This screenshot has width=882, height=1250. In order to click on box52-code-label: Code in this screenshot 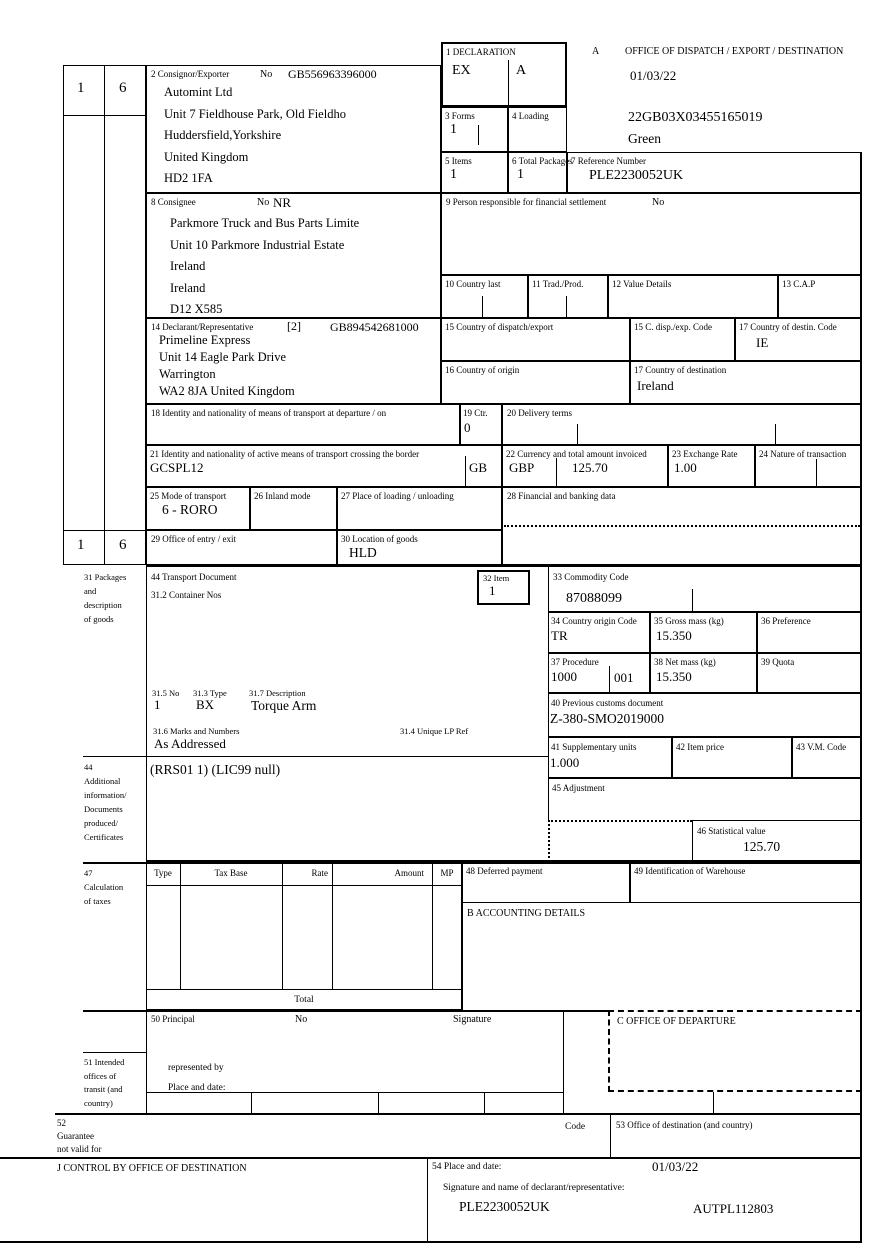, I will do `click(575, 1127)`.